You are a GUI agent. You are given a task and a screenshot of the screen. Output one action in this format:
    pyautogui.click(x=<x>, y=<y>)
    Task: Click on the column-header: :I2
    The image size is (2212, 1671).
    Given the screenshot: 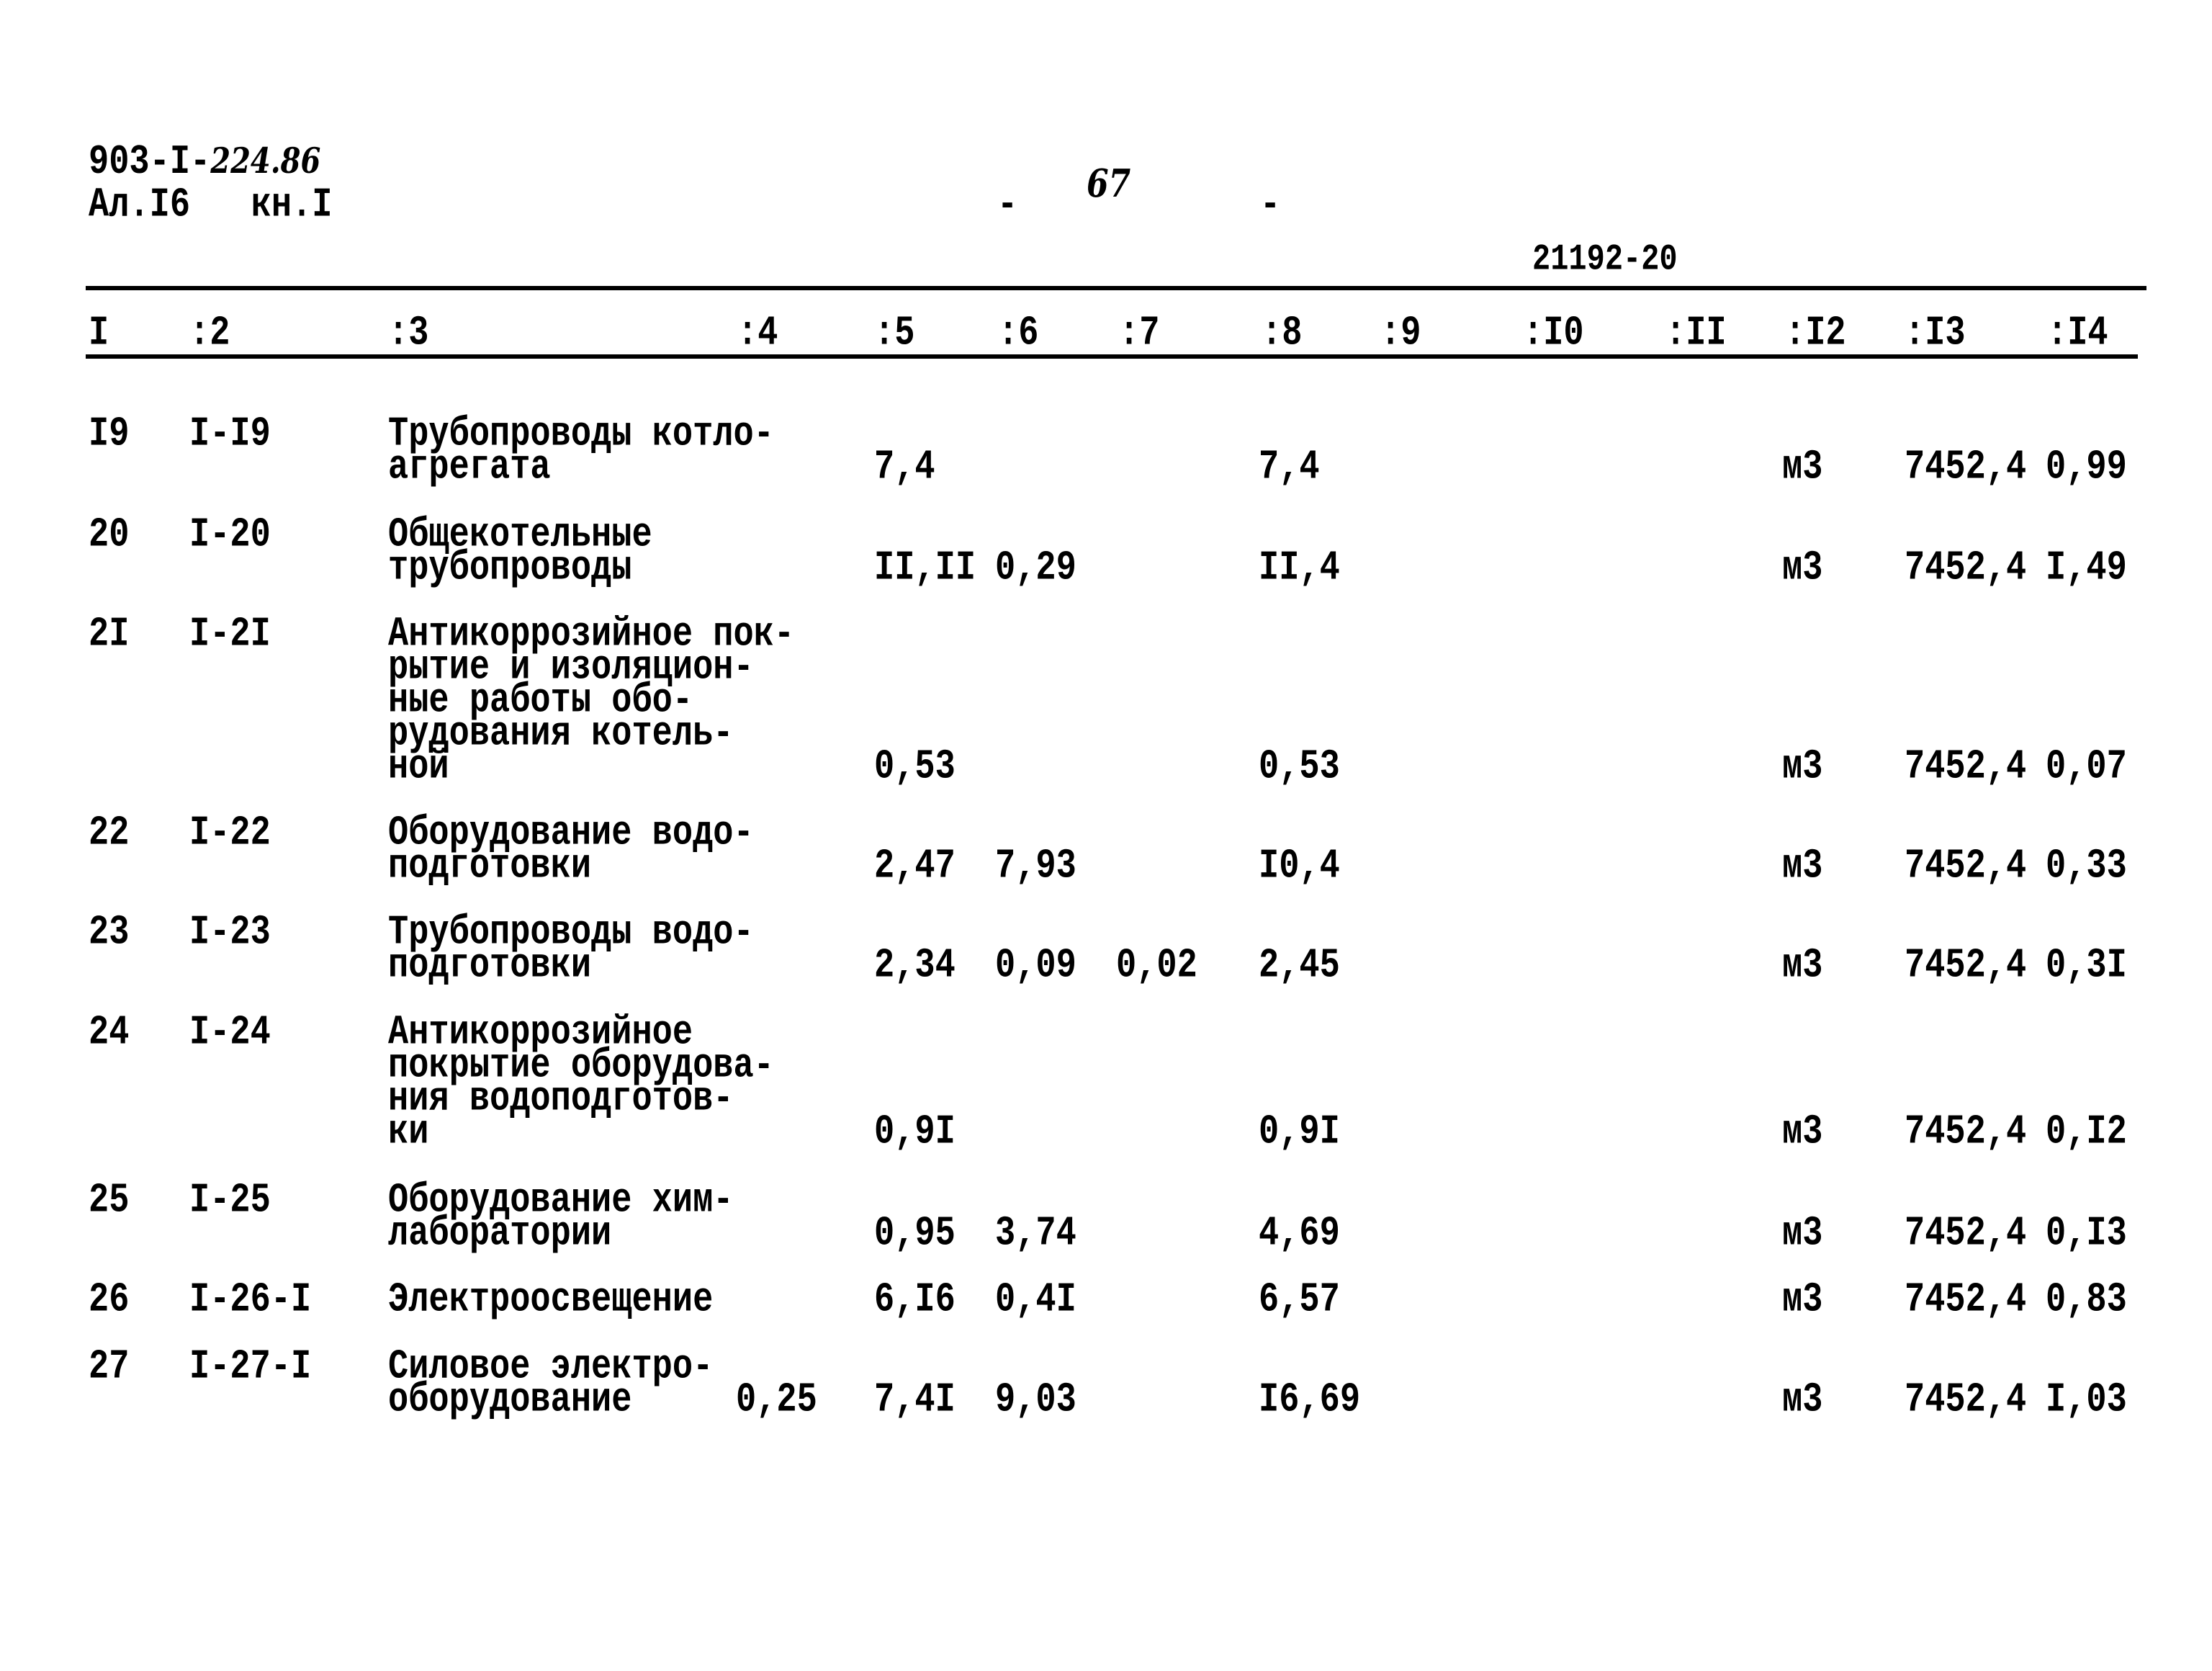 What is the action you would take?
    pyautogui.click(x=1815, y=333)
    